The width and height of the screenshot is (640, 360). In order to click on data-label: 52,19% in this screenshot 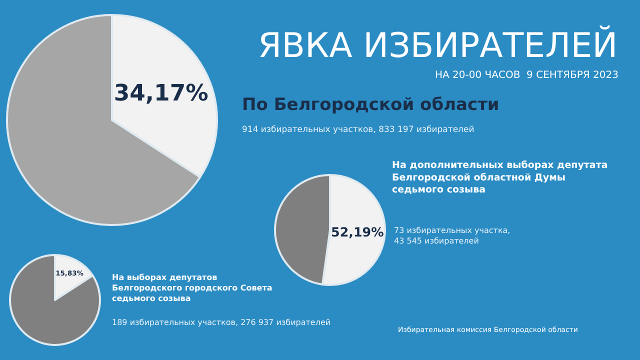, I will do `click(357, 232)`.